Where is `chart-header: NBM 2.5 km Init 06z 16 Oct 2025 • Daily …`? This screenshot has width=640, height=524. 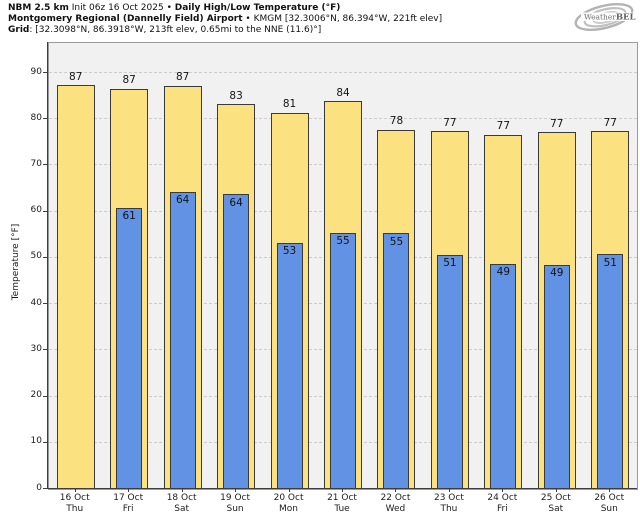 chart-header: NBM 2.5 km Init 06z 16 Oct 2025 • Daily … is located at coordinates (225, 19).